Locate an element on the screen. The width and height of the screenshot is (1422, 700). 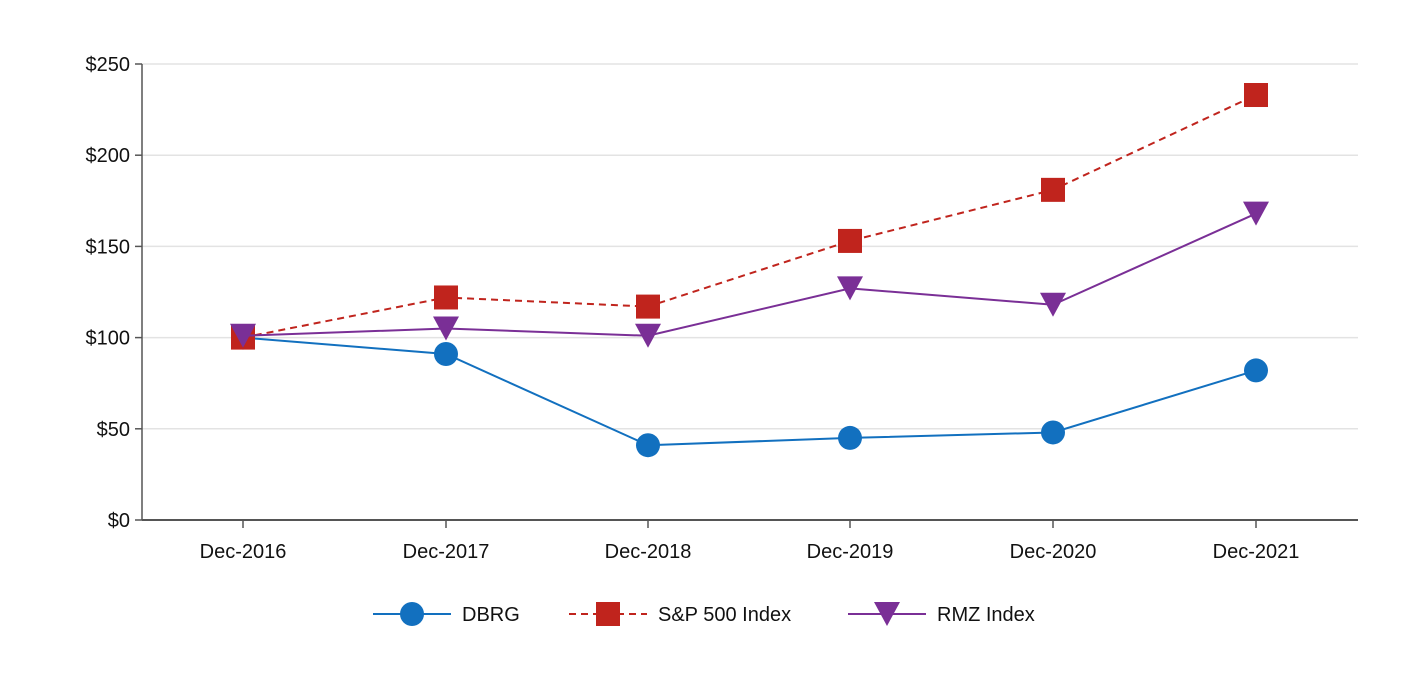
series-dbrg is located at coordinates (749, 391).